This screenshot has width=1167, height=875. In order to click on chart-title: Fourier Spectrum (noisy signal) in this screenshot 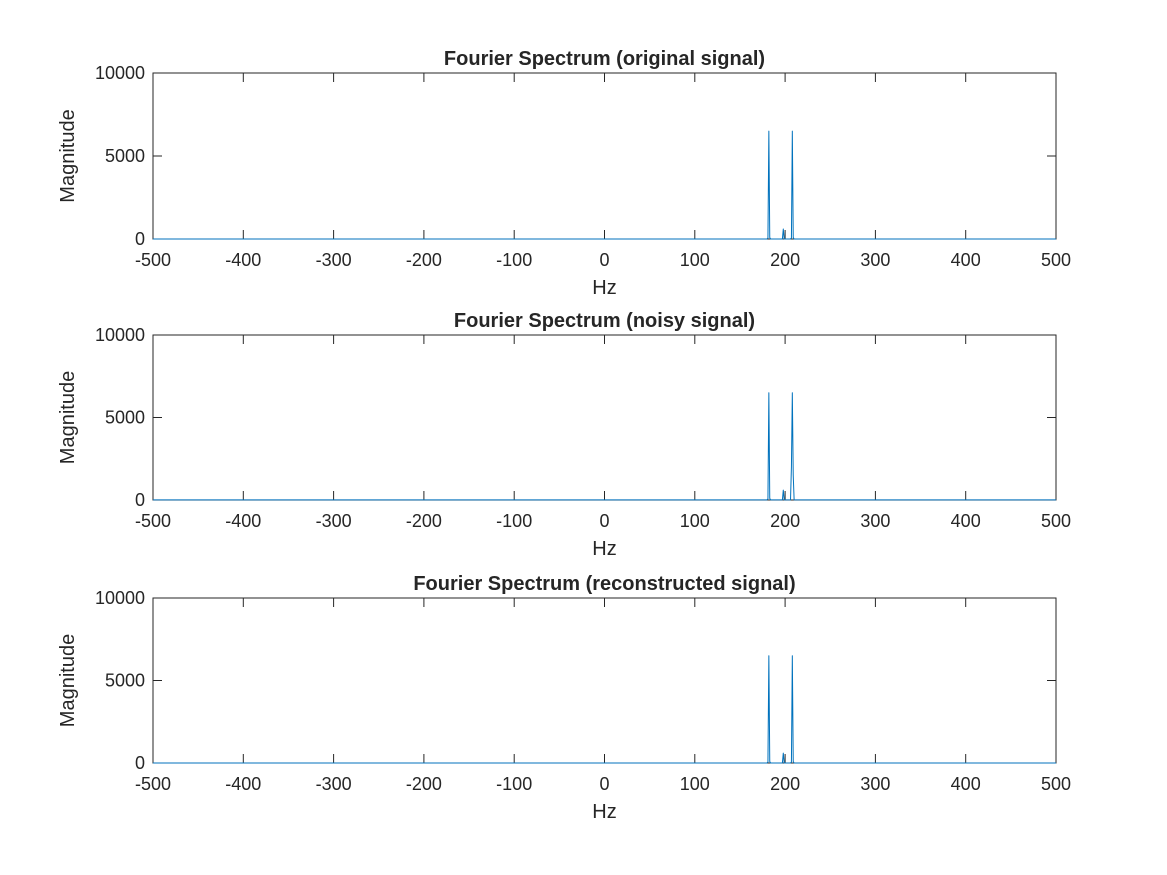, I will do `click(604, 321)`.